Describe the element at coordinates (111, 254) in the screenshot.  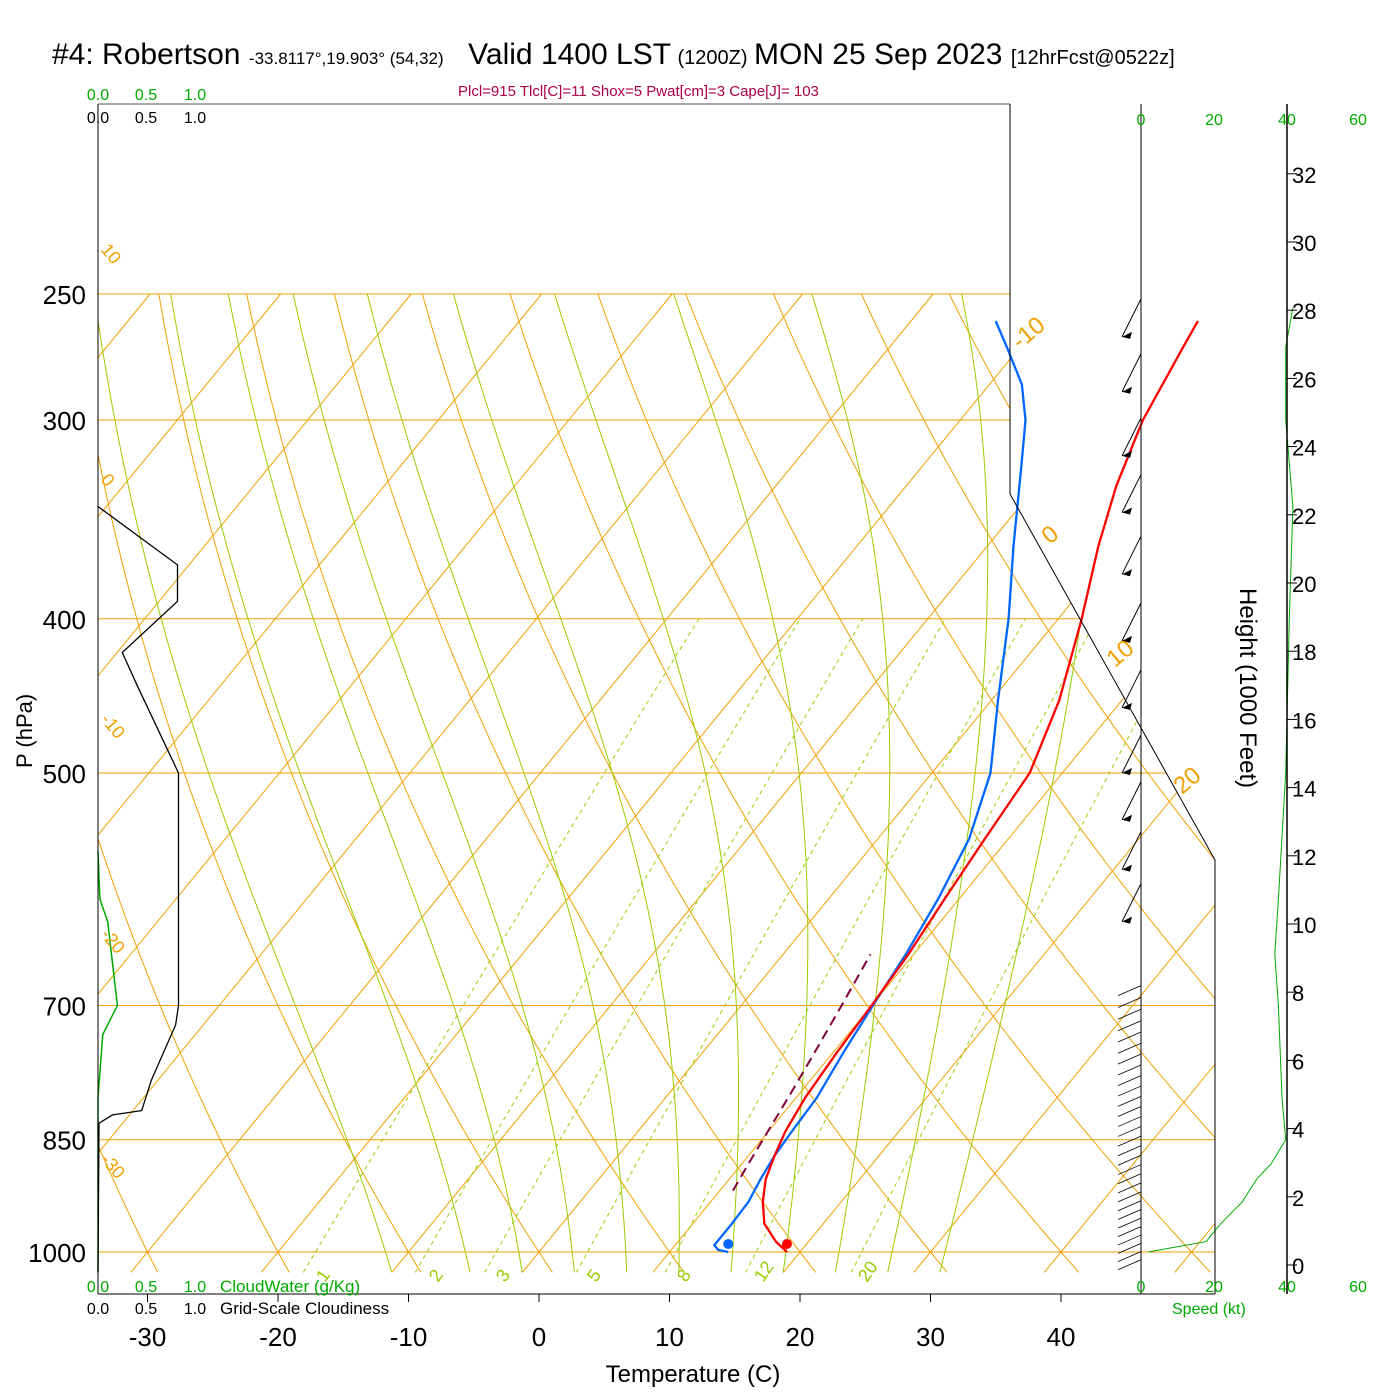
I see `moist-adiabat-label: 10` at that location.